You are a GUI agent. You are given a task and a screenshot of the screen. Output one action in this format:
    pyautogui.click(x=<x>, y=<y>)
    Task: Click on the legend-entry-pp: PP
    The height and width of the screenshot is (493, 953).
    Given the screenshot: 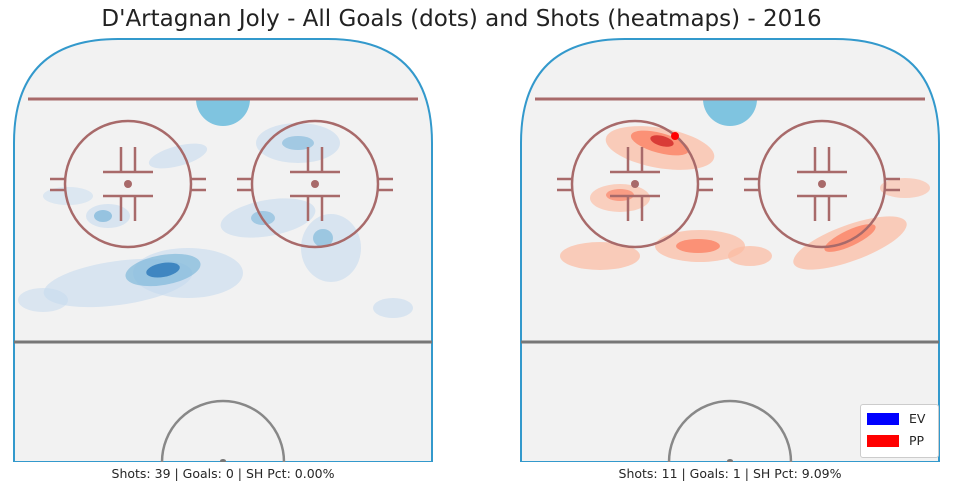 What is the action you would take?
    pyautogui.click(x=895, y=440)
    